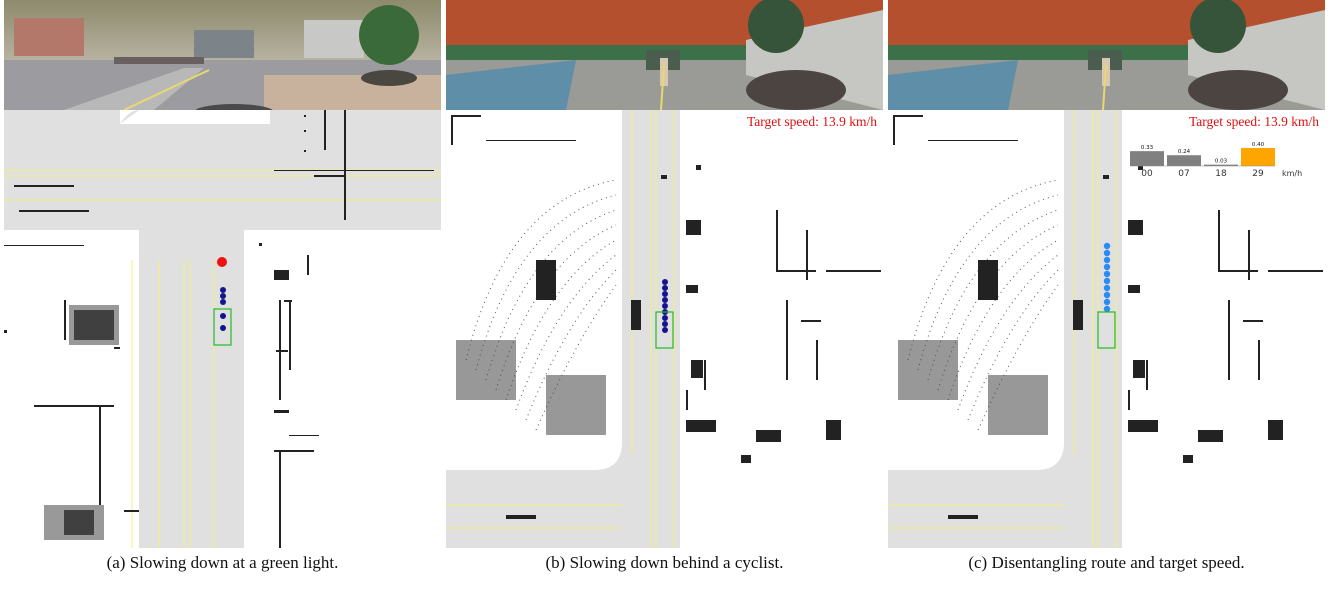 The height and width of the screenshot is (589, 1334). What do you see at coordinates (222, 262) in the screenshot?
I see `stop-target-dot` at bounding box center [222, 262].